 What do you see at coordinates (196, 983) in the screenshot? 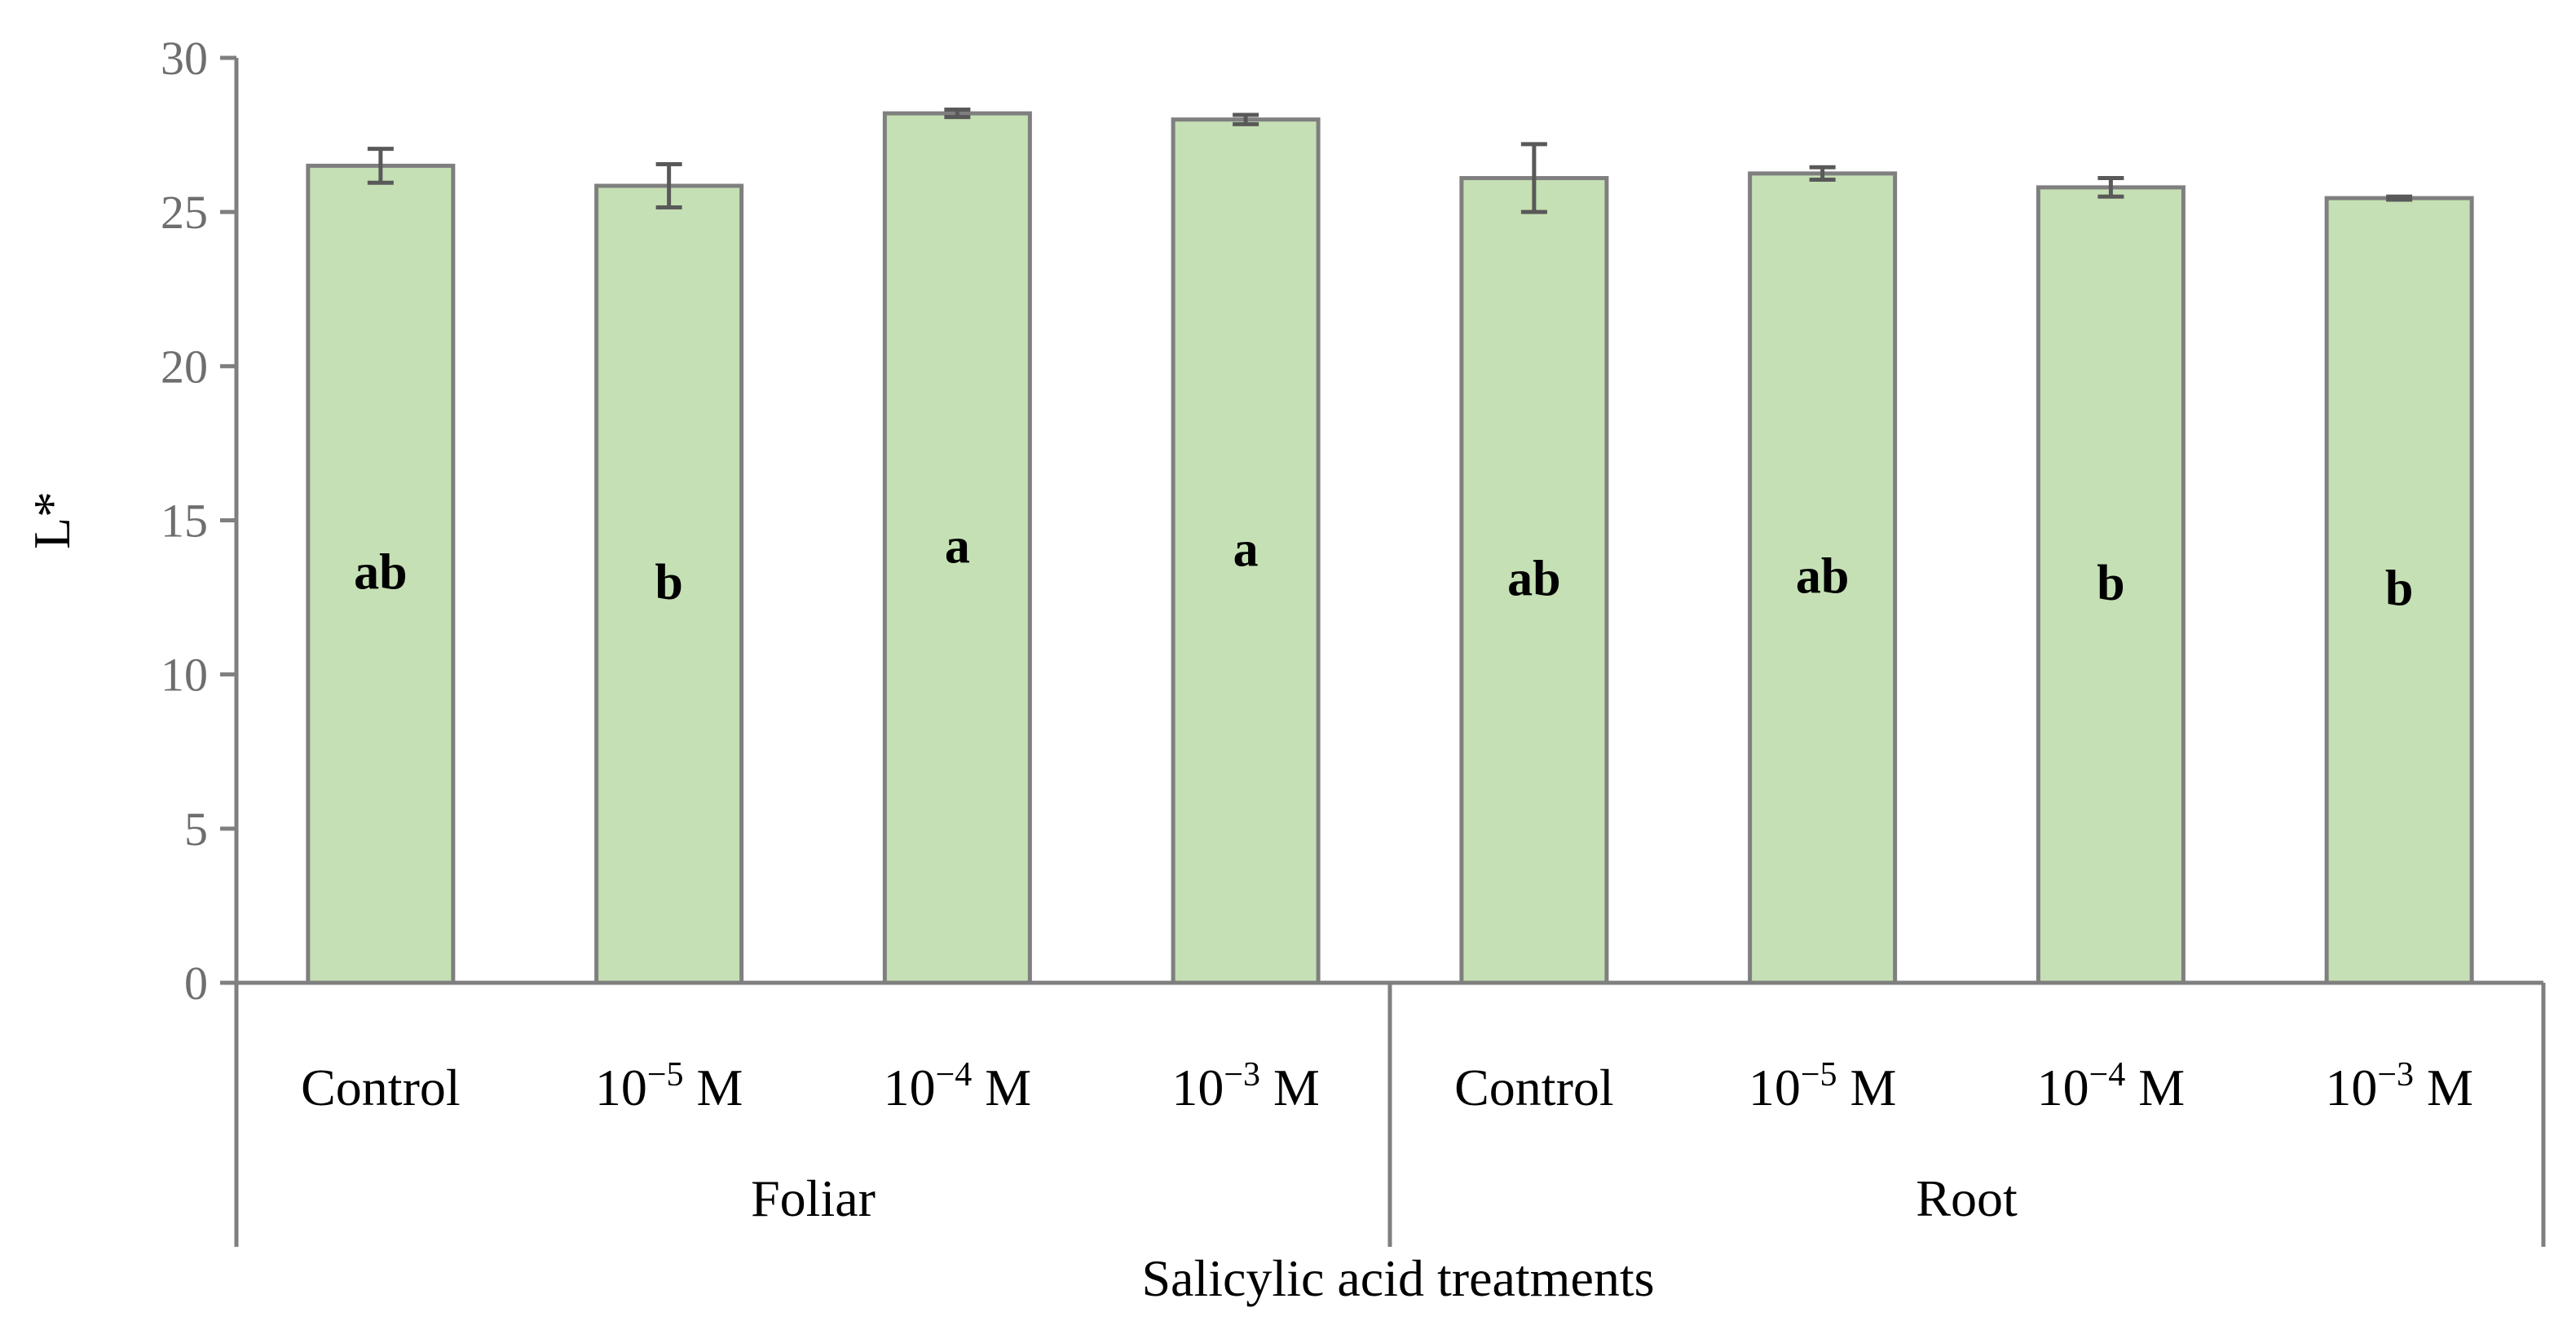
I see `y-tick-label: 0` at bounding box center [196, 983].